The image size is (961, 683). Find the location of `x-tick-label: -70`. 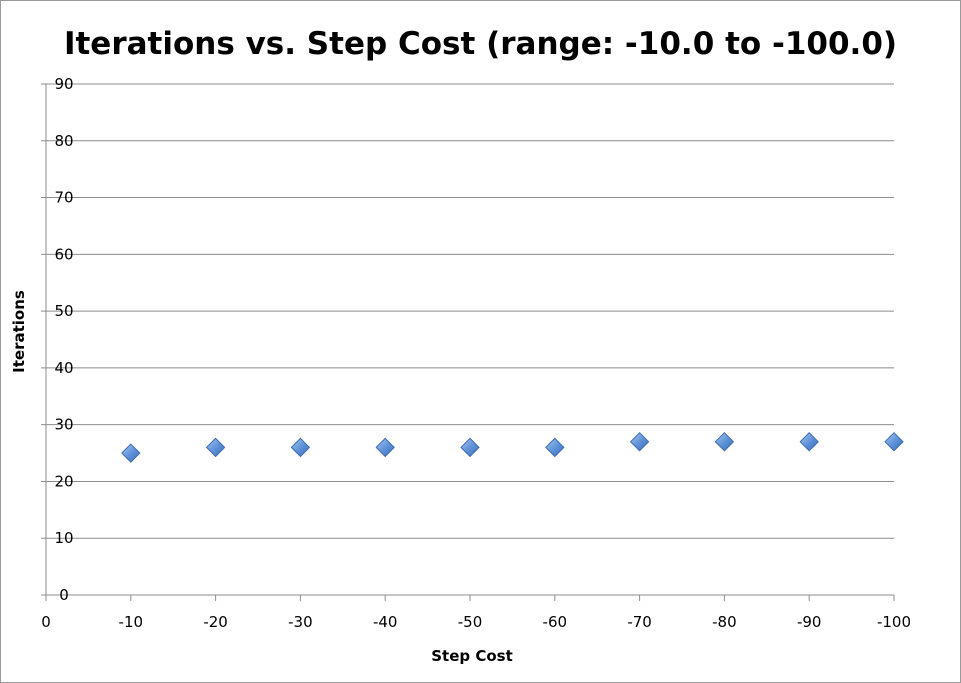

x-tick-label: -70 is located at coordinates (639, 622).